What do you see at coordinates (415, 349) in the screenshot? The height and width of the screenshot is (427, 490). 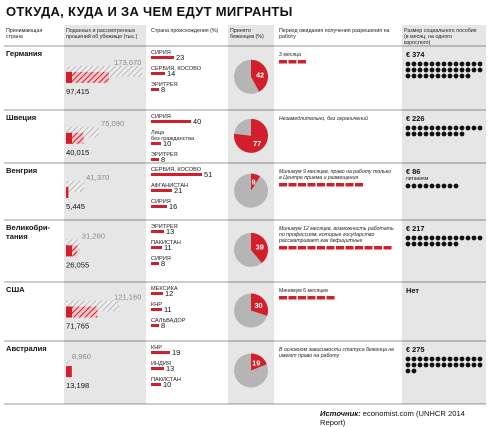 I see `benefit-value: € 275` at bounding box center [415, 349].